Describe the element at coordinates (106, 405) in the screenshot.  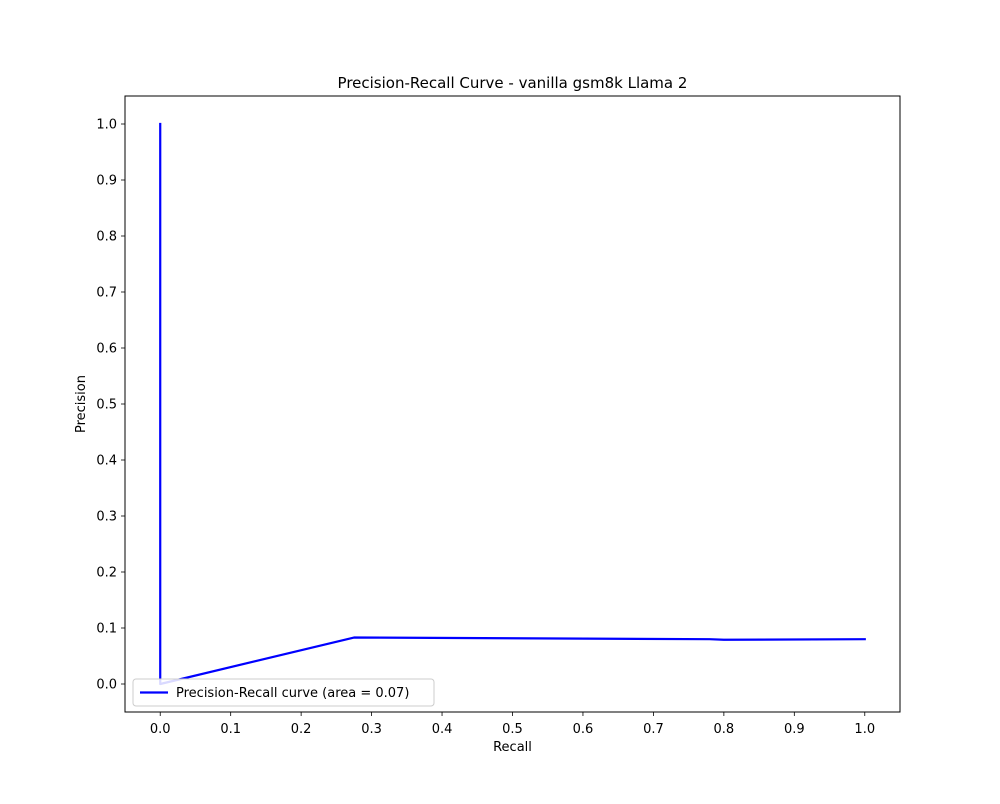
I see `y-tick-label: 0.5` at that location.